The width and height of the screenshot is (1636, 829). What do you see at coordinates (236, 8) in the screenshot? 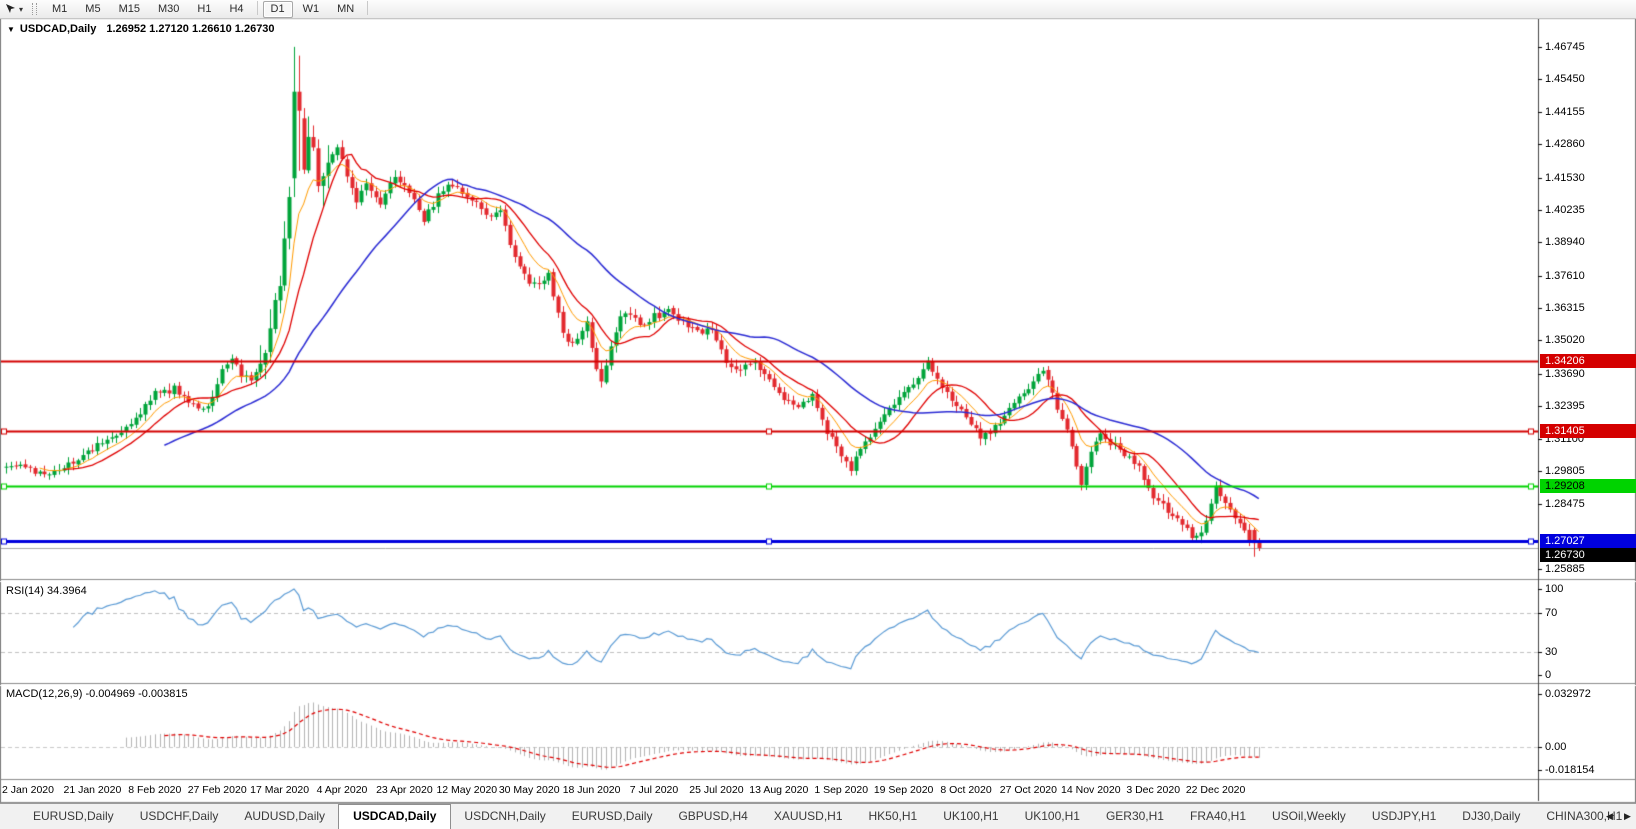
I see `timeframe-button-H4: H4` at bounding box center [236, 8].